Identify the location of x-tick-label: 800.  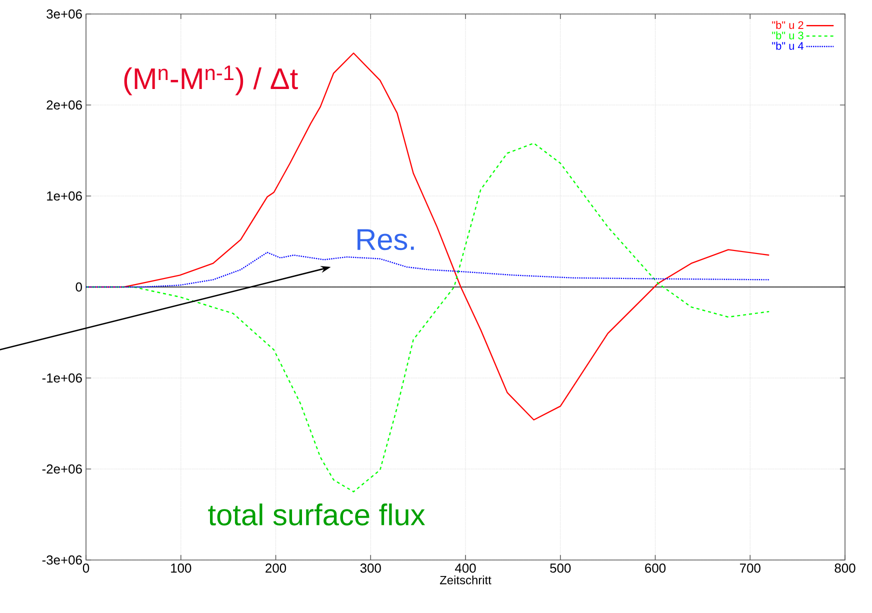
(845, 568).